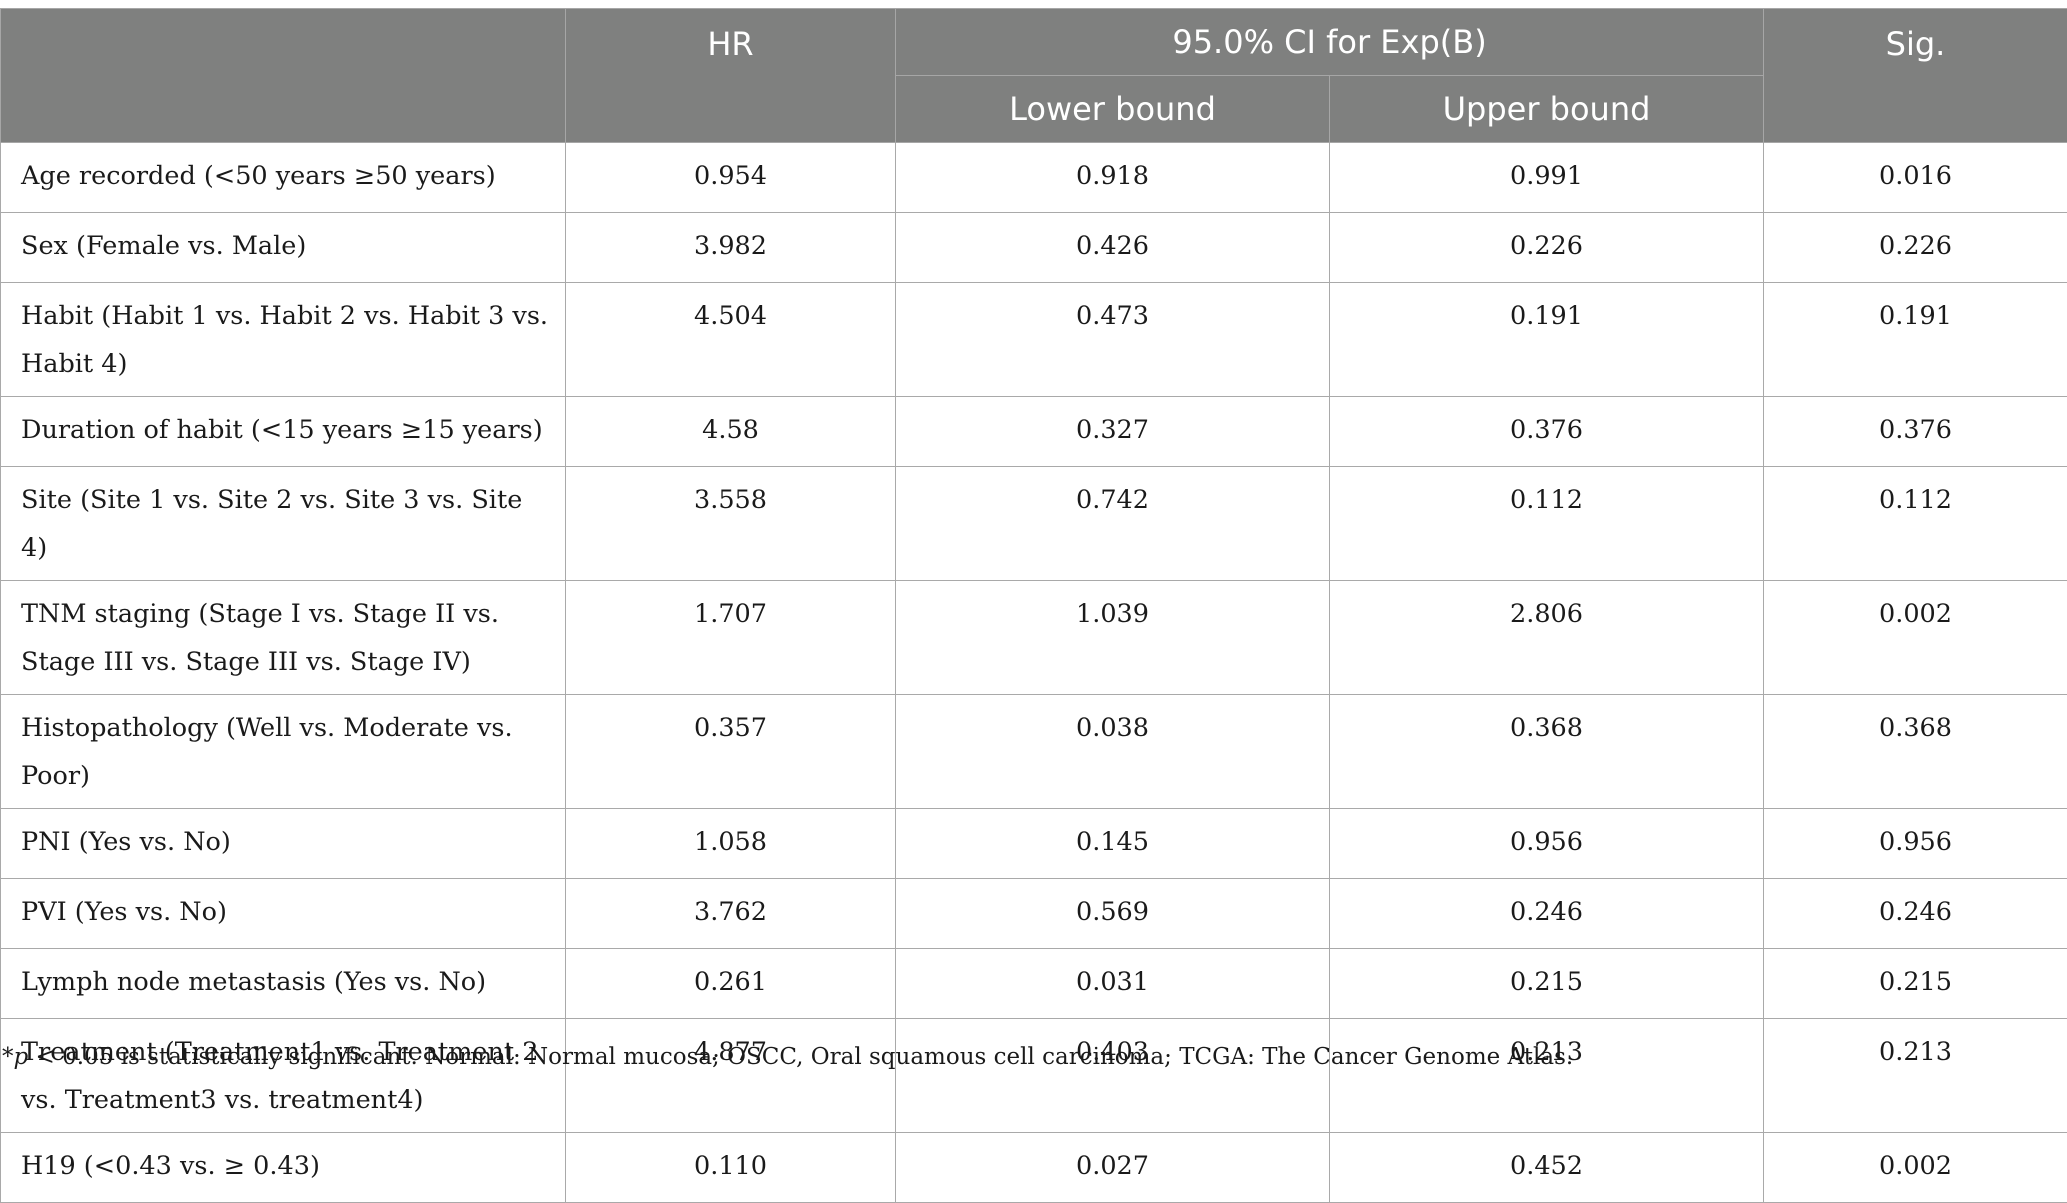  What do you see at coordinates (283, 1168) in the screenshot?
I see `row-label: H19 (<0.43 vs. ≥ 0.43)` at bounding box center [283, 1168].